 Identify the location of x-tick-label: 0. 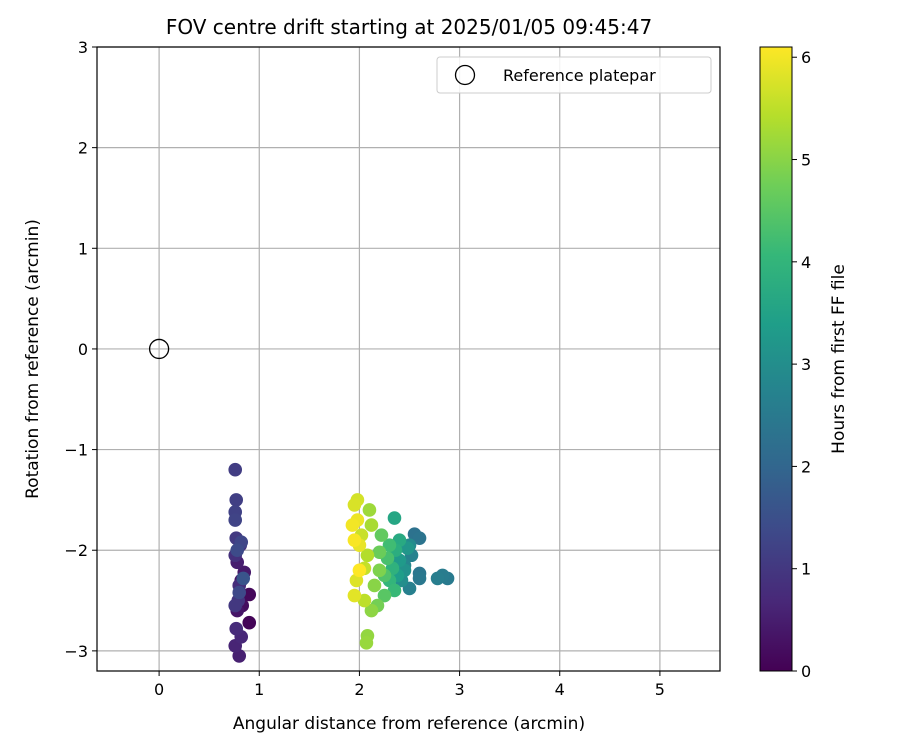
(159, 689).